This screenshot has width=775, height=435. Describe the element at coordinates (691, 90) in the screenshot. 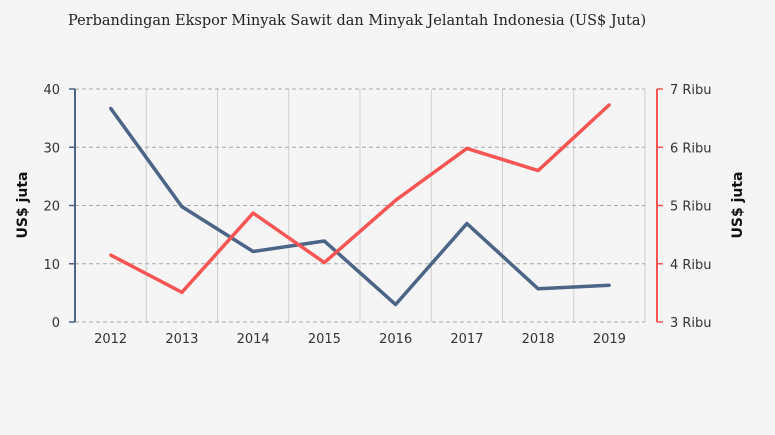

I see `right-tick-label: 7 Ribu` at that location.